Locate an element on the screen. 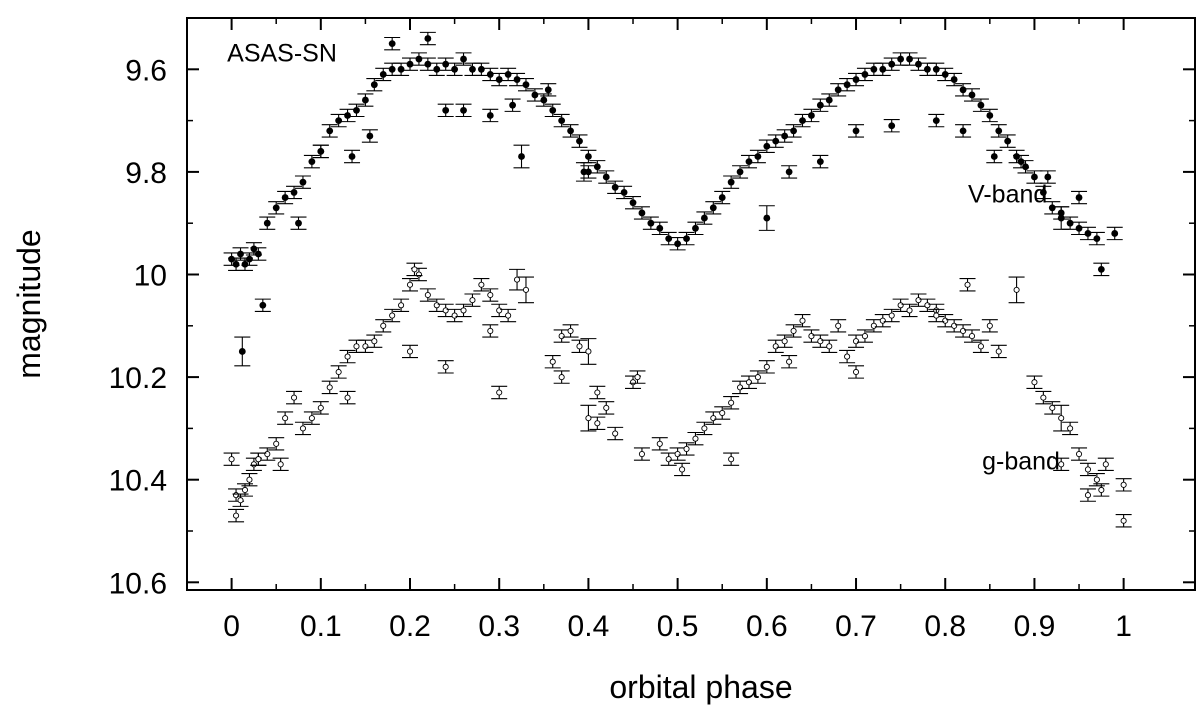 The height and width of the screenshot is (712, 1200). annotation-label: V-band is located at coordinates (1007, 195).